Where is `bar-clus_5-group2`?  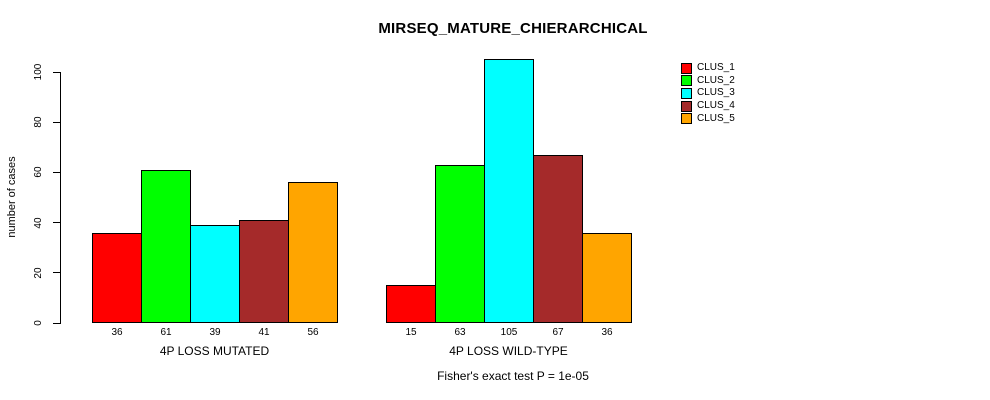
bar-clus_5-group2 is located at coordinates (607, 277).